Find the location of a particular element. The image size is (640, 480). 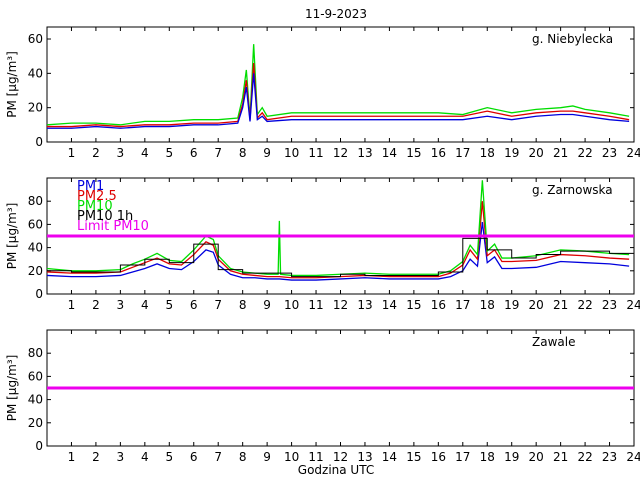

station-label: g. Zarnowska is located at coordinates (572, 190).